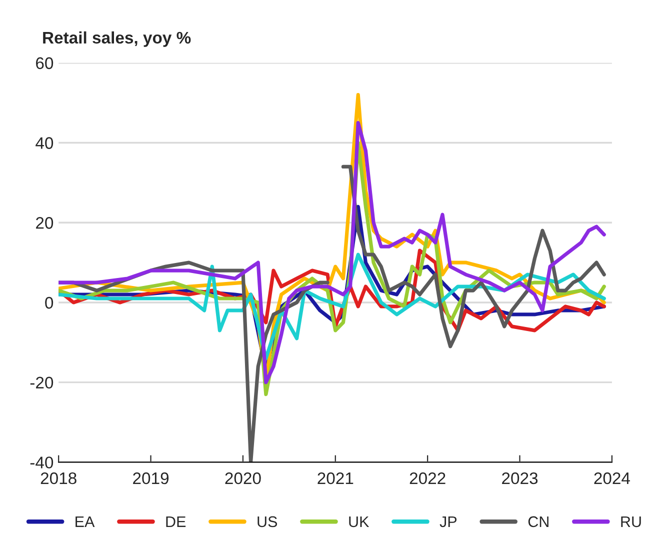  Describe the element at coordinates (336, 478) in the screenshot. I see `x-tick-label: 2021` at that location.